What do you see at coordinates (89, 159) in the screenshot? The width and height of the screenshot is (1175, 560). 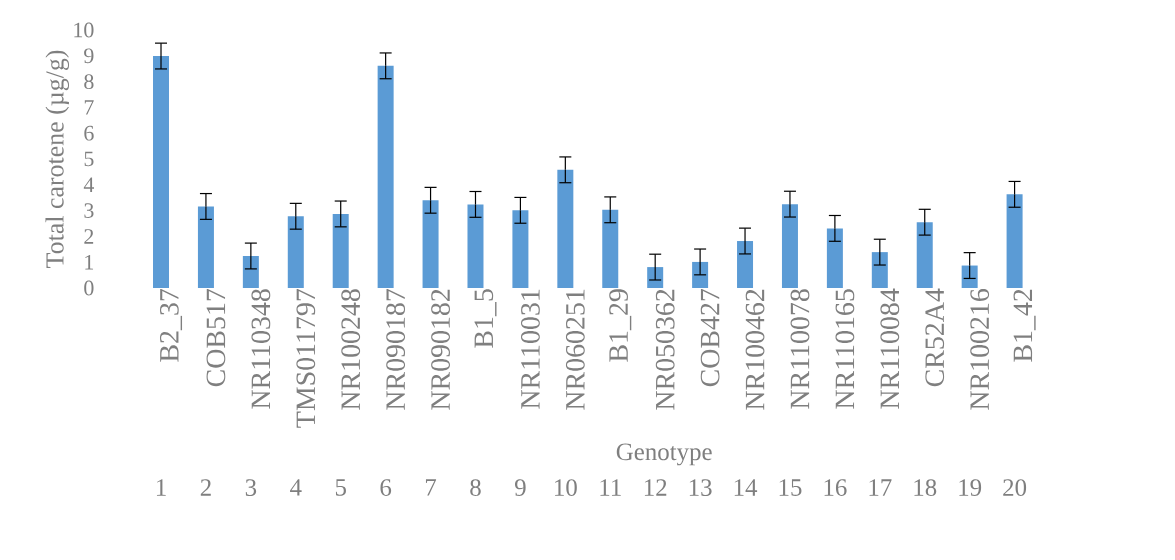 I see `y-tick-label: 5` at bounding box center [89, 159].